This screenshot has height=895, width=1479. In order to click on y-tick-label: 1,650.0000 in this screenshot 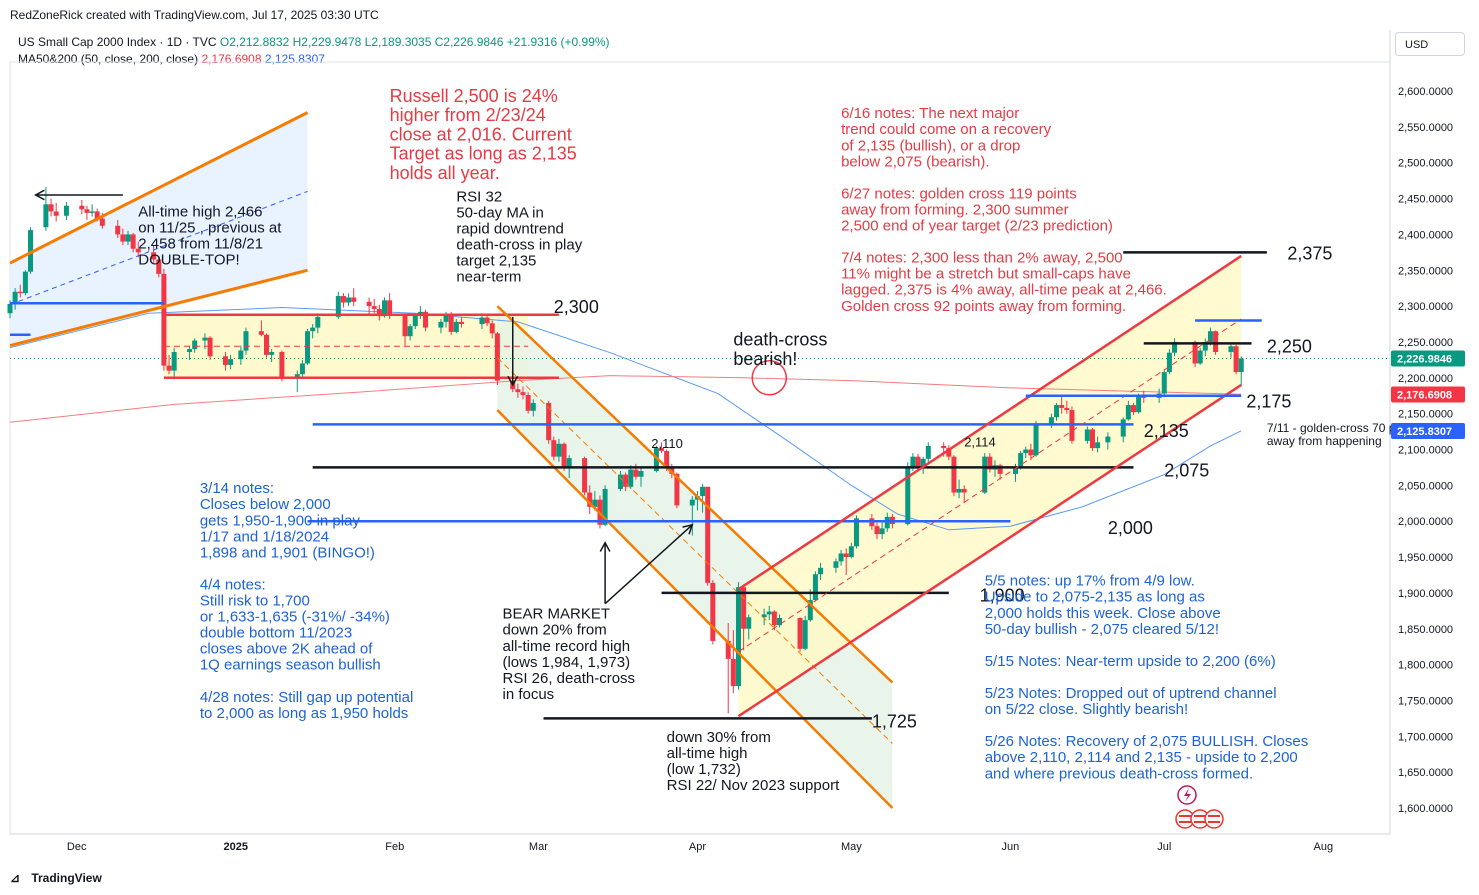, I will do `click(1425, 773)`.